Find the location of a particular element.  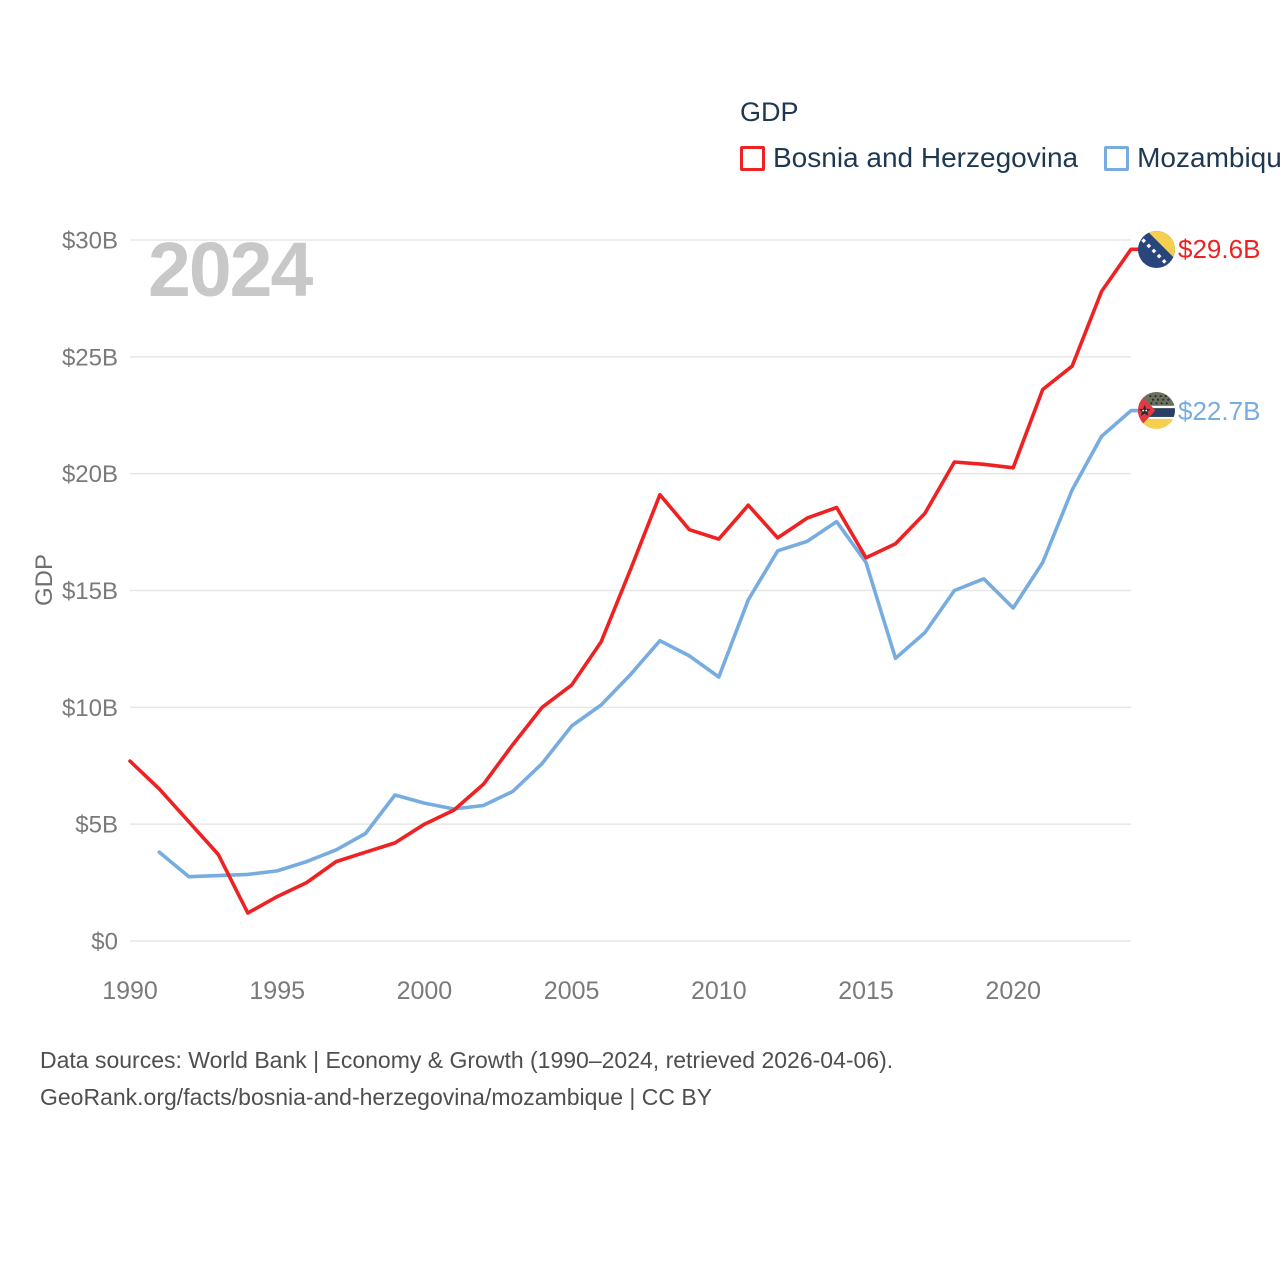

legend-items: Bosnia and Herzegovina Mozambique is located at coordinates (1010, 158).